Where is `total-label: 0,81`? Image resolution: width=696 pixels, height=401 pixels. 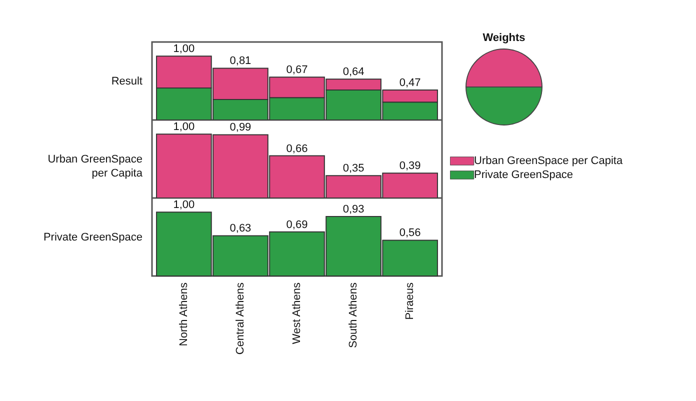
total-label: 0,81 is located at coordinates (241, 61).